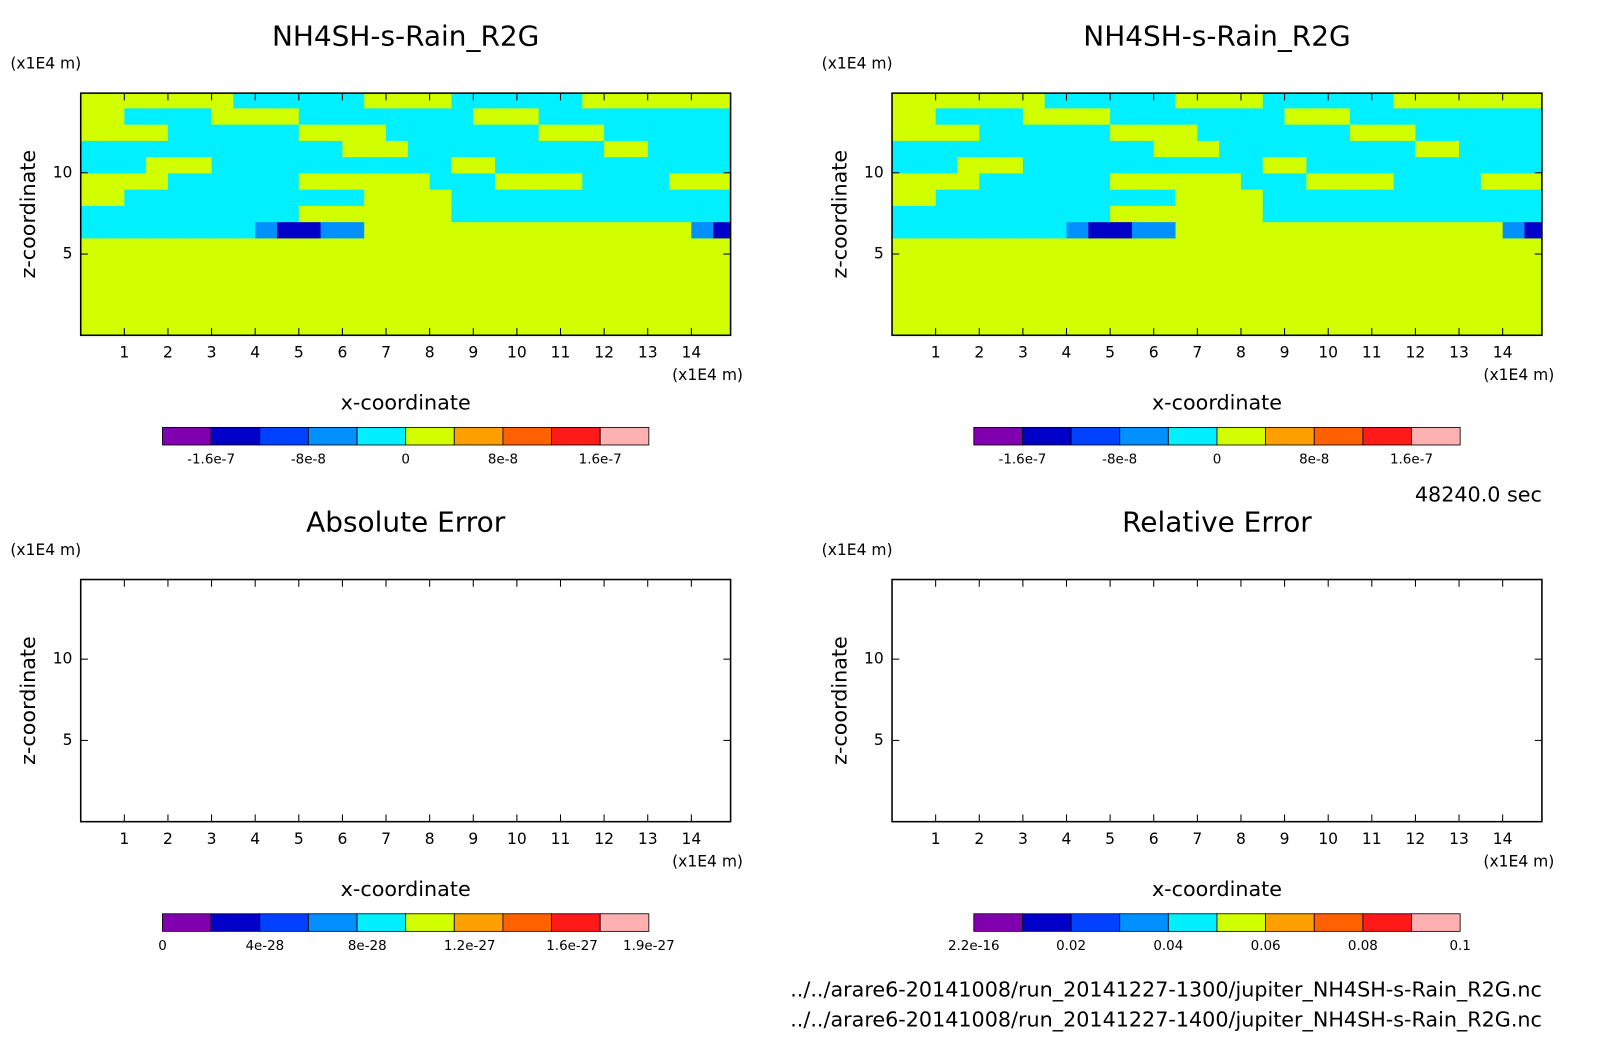 This screenshot has width=1604, height=1054. What do you see at coordinates (1285, 839) in the screenshot?
I see `x-tick-label: 9` at bounding box center [1285, 839].